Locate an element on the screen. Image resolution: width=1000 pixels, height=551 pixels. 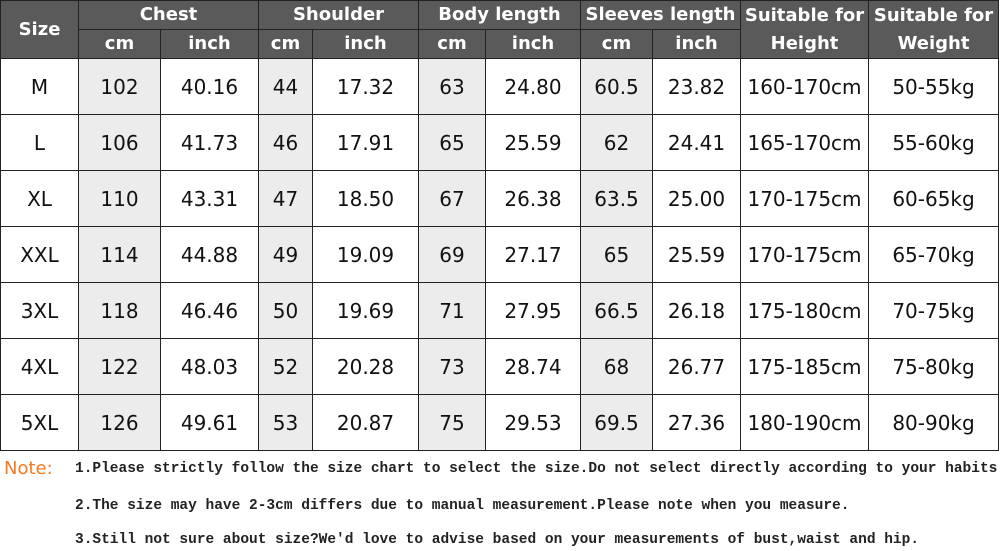
table-cell: 26.18 is located at coordinates (697, 310).